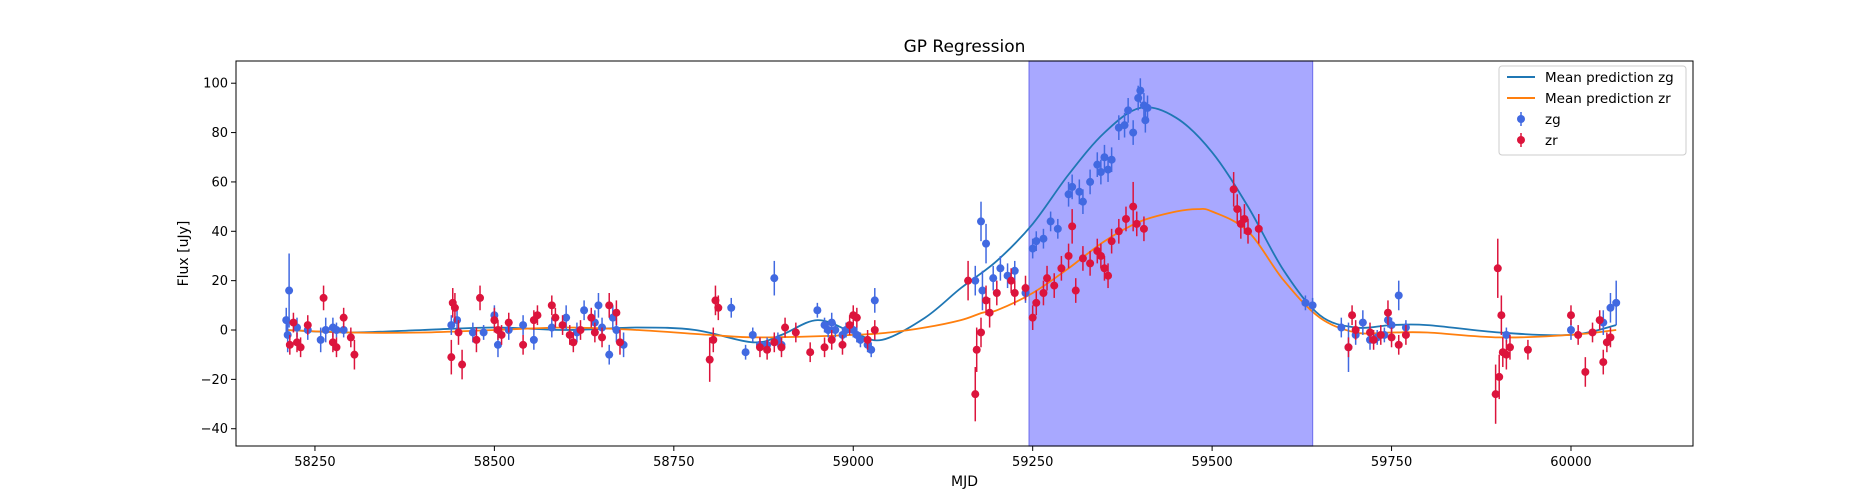  Describe the element at coordinates (219, 133) in the screenshot. I see `y-tick-label: 80` at that location.